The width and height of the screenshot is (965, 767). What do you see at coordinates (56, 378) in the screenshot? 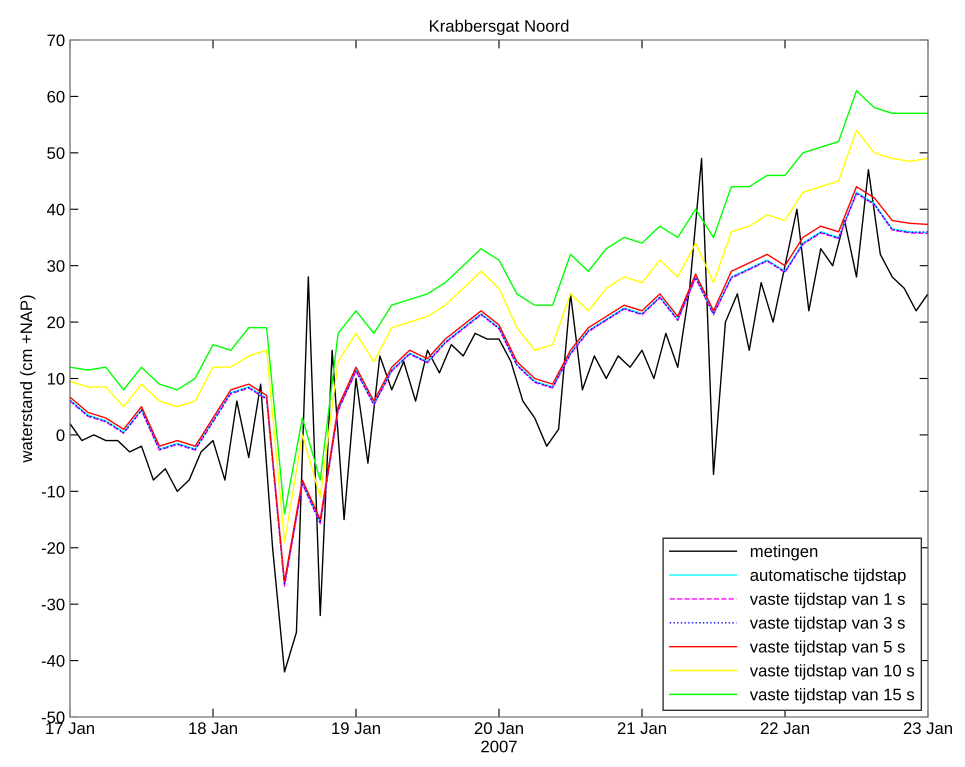
I see `y-tick-label: 10` at bounding box center [56, 378].